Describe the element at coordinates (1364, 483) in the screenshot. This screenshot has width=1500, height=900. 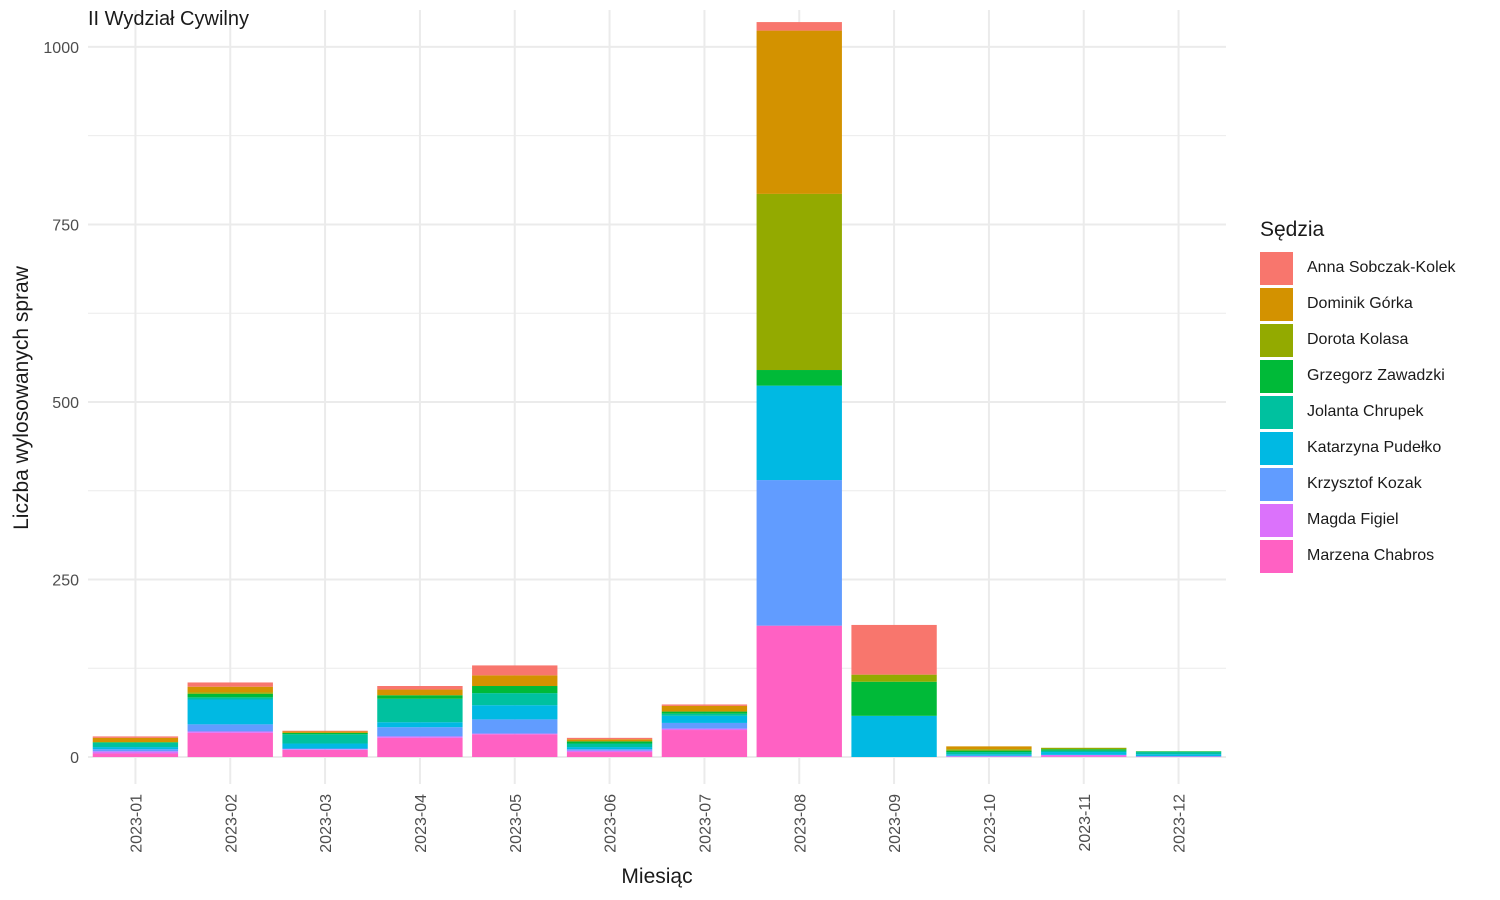
I see `legend-label: Krzysztof Kozak` at that location.